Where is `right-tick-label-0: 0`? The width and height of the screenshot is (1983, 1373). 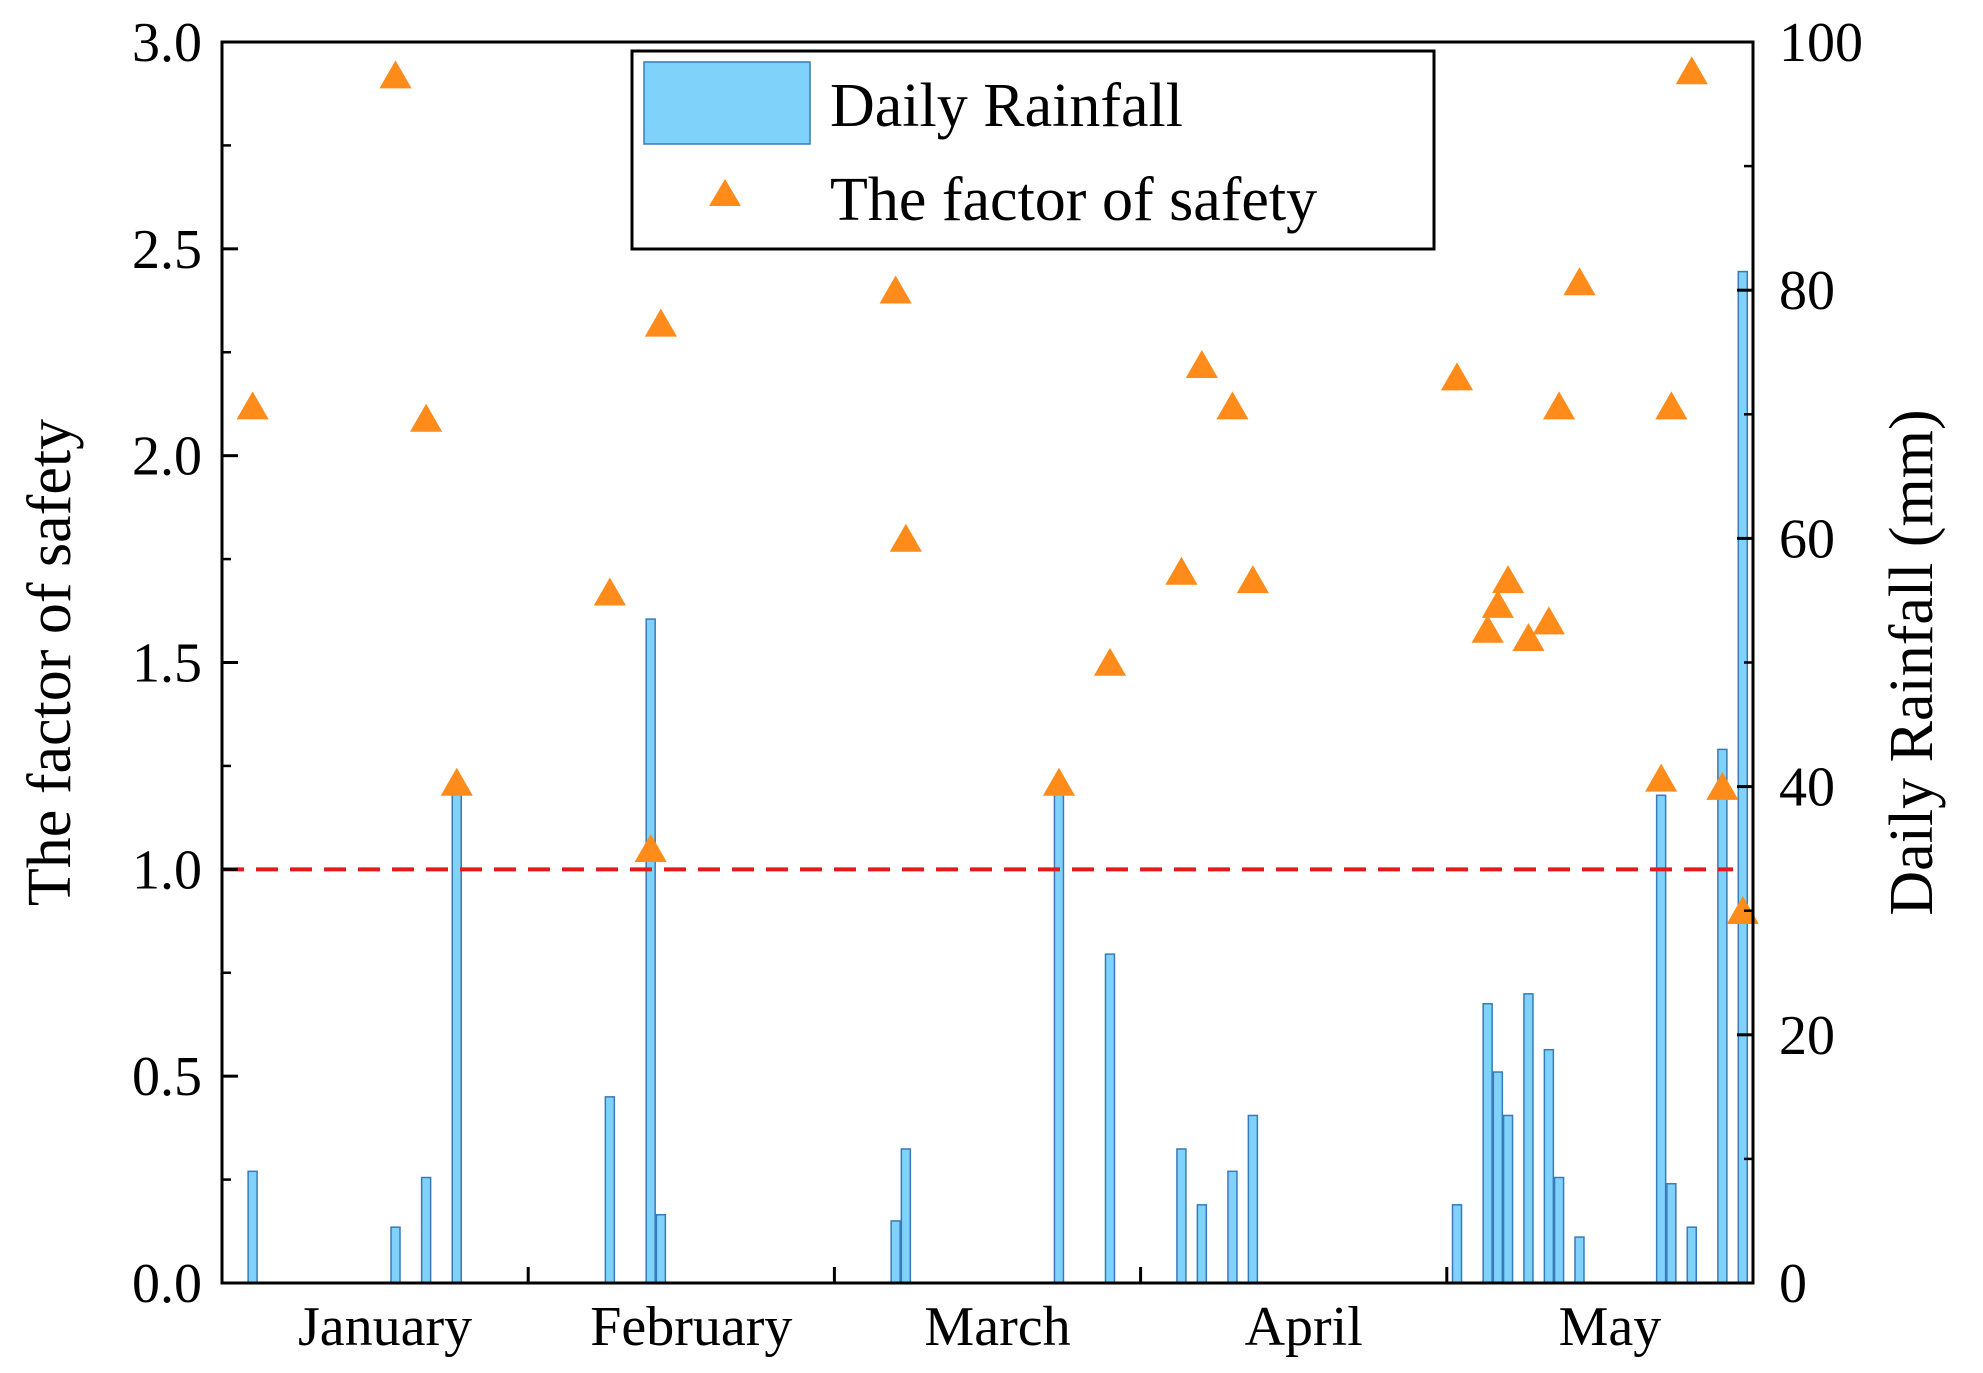 right-tick-label-0: 0 is located at coordinates (1793, 1284).